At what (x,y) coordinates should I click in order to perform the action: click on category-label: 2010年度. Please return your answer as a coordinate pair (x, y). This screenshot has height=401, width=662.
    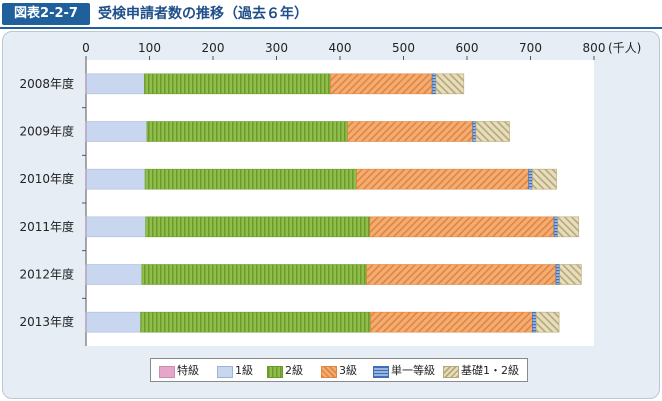
    Looking at the image, I should click on (46, 178).